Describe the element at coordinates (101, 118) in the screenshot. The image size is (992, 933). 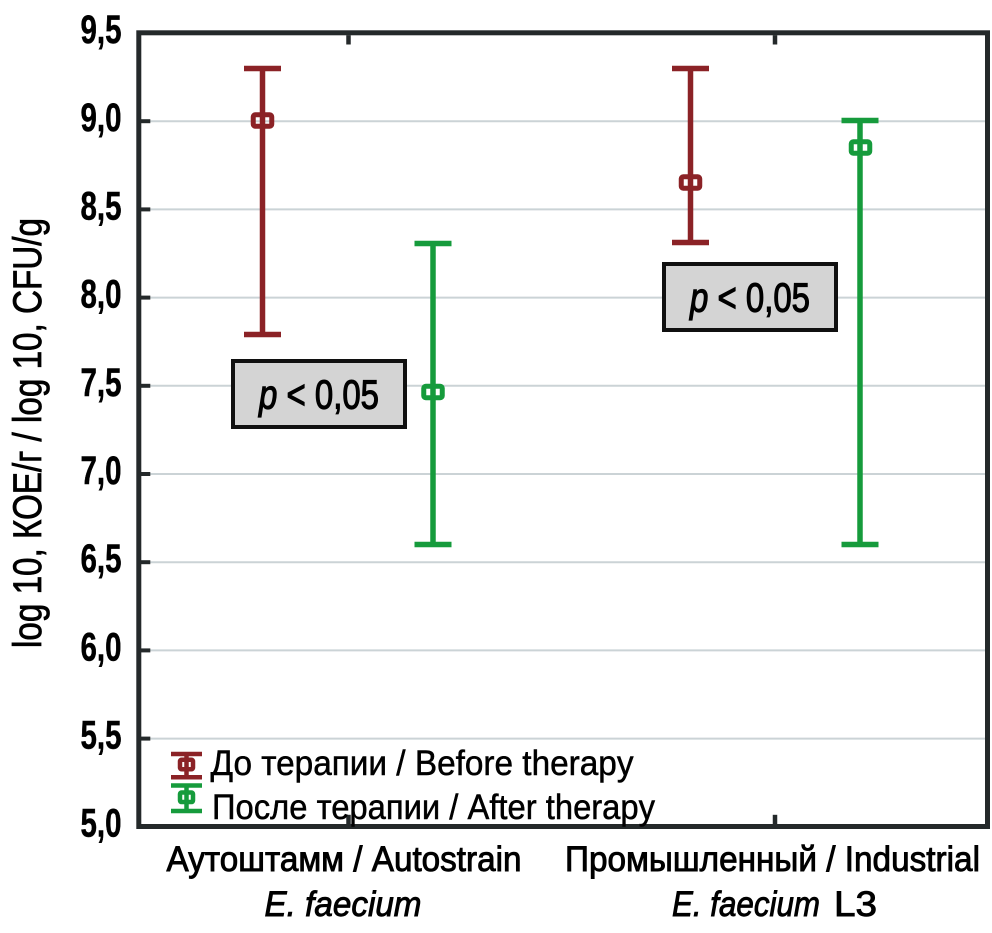
I see `svg-text: 9,0` at that location.